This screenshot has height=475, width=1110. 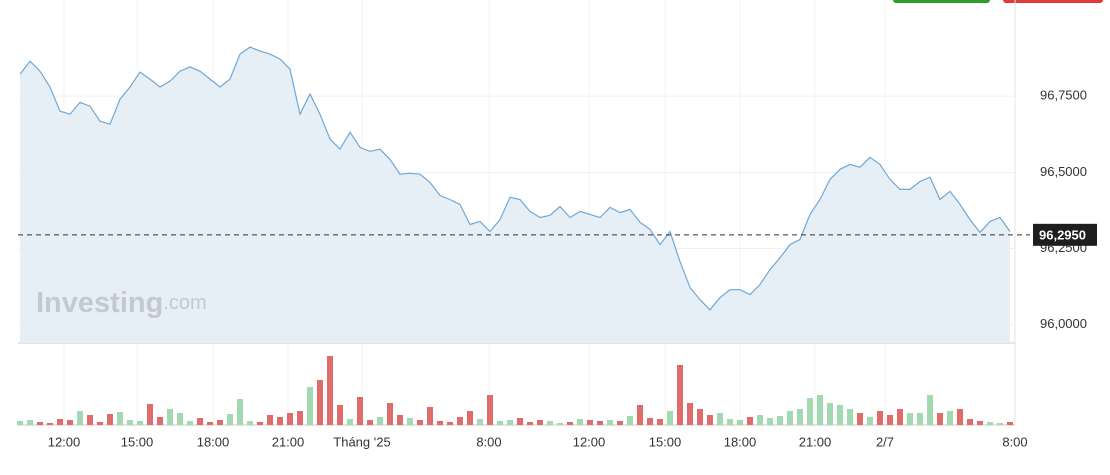 What do you see at coordinates (1063, 95) in the screenshot?
I see `y-tick-label: 96,7500` at bounding box center [1063, 95].